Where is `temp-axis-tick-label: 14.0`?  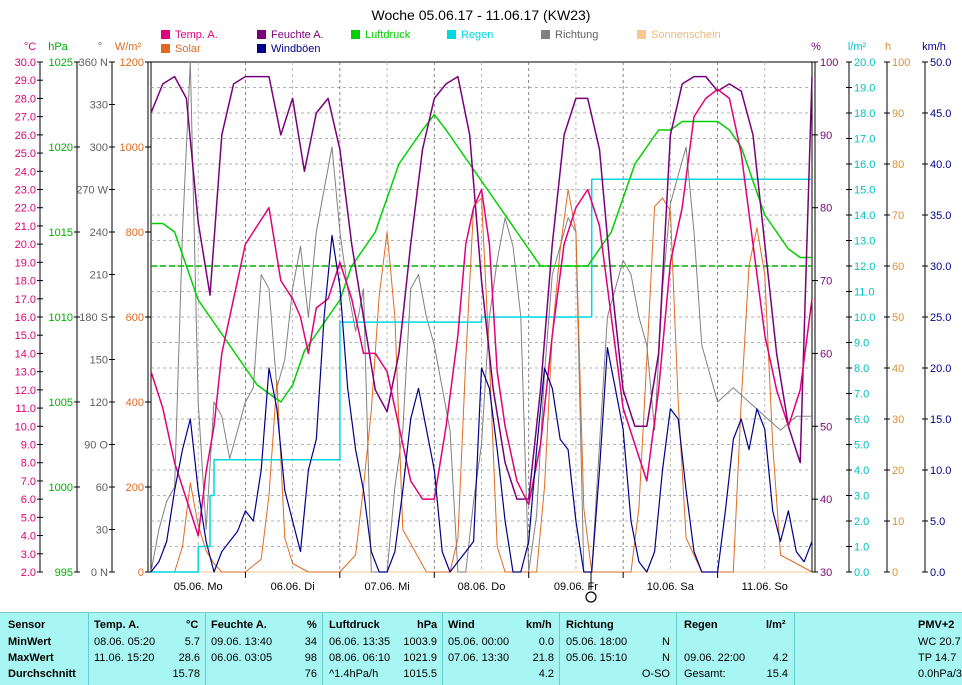
temp-axis-tick-label: 14.0 is located at coordinates (25, 354).